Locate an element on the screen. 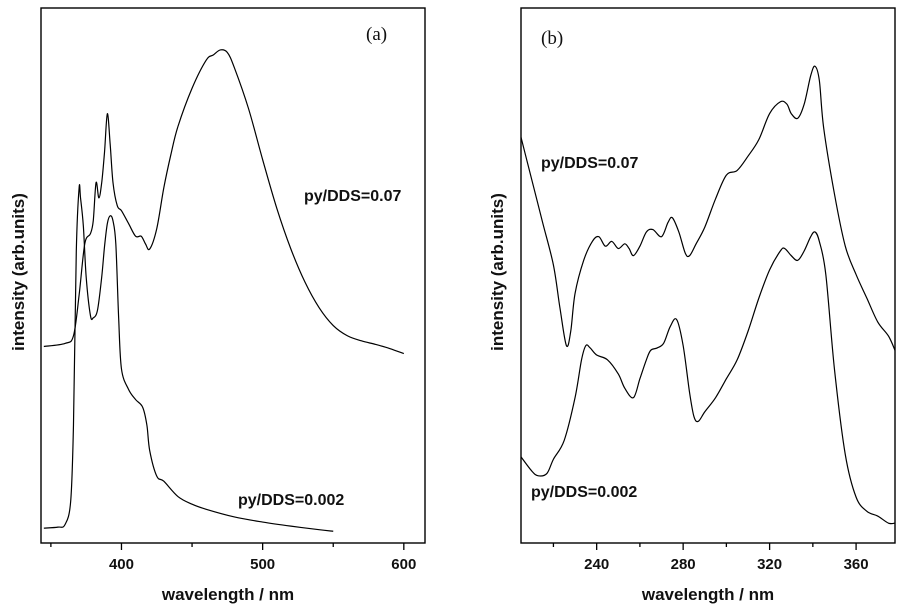 The height and width of the screenshot is (610, 897). x-tick-label: 240 is located at coordinates (596, 564).